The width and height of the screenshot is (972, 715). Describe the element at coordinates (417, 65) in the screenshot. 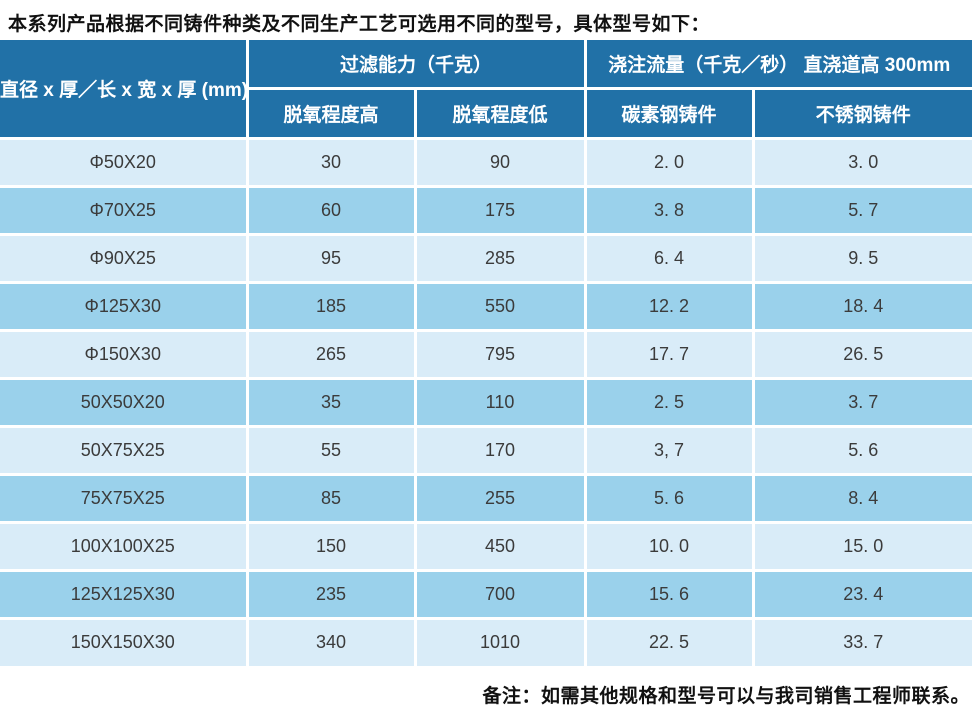

I see `header-group-filter-capacity: 过滤能力（千克）` at that location.